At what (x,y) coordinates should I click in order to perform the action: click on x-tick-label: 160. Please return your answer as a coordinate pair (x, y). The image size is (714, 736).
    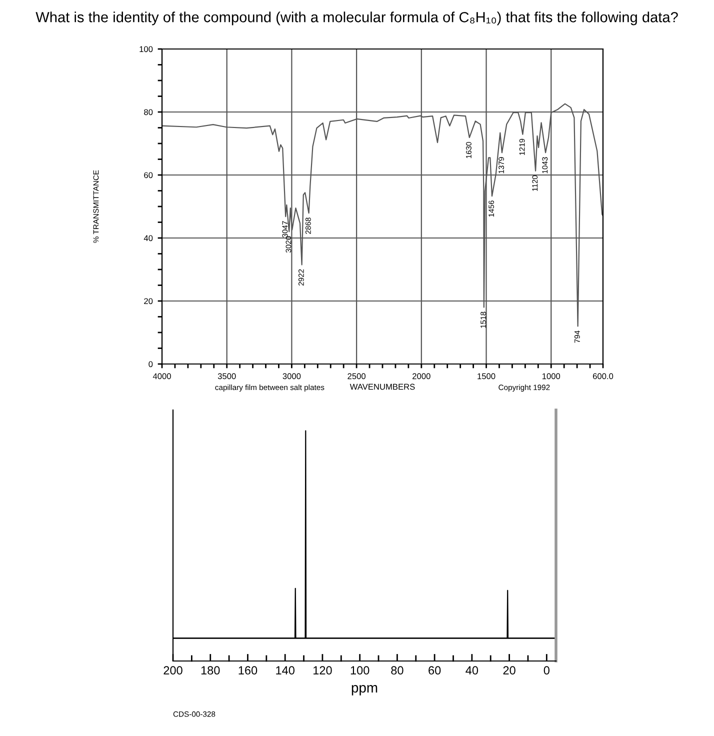
    Looking at the image, I should click on (248, 670).